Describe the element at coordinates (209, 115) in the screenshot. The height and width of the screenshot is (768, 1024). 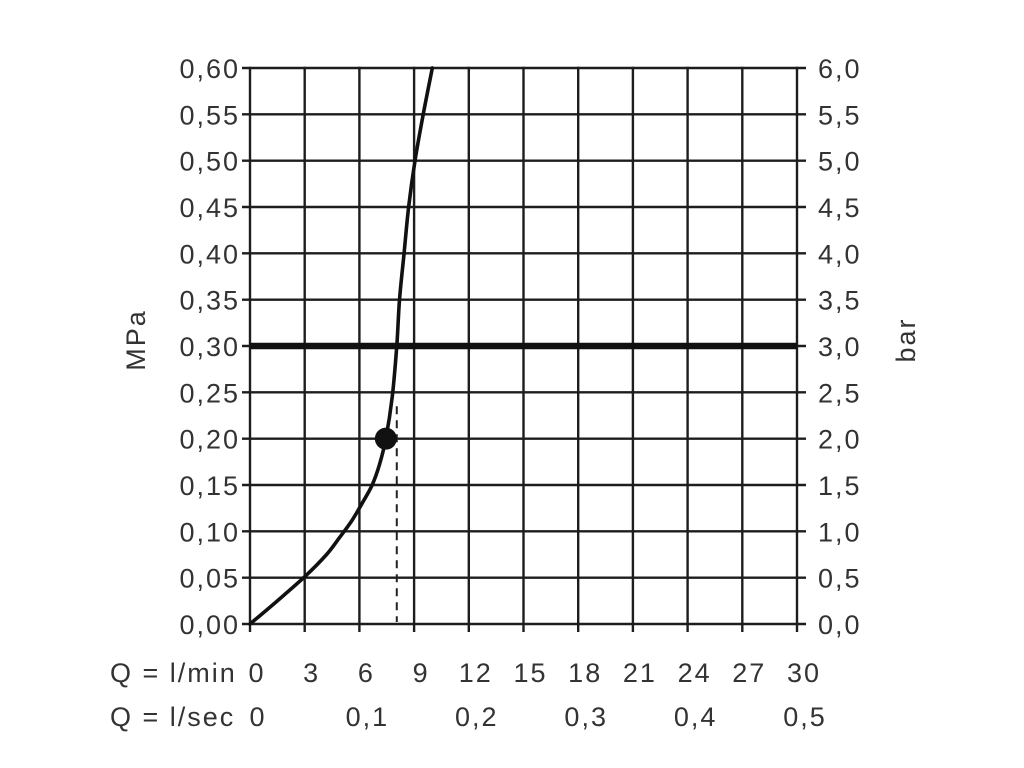
I see `y-left-tick-label: 0,55` at that location.